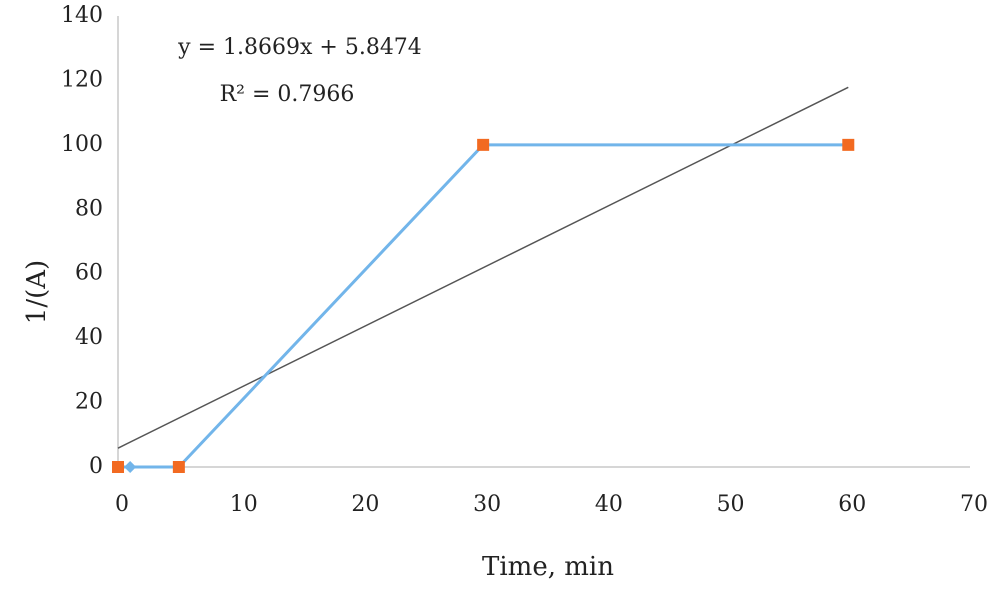  What do you see at coordinates (548, 567) in the screenshot?
I see `x-axis-title: Time, min` at bounding box center [548, 567].